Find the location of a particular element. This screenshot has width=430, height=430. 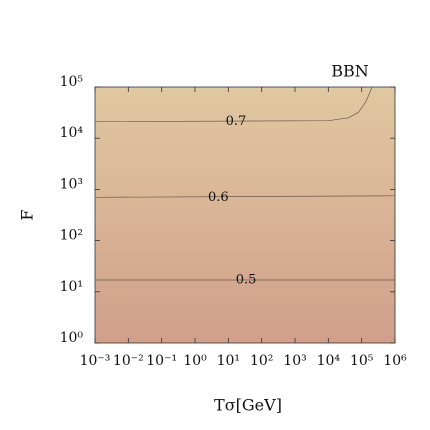

y-tick-label: 10⁵ is located at coordinates (72, 82).